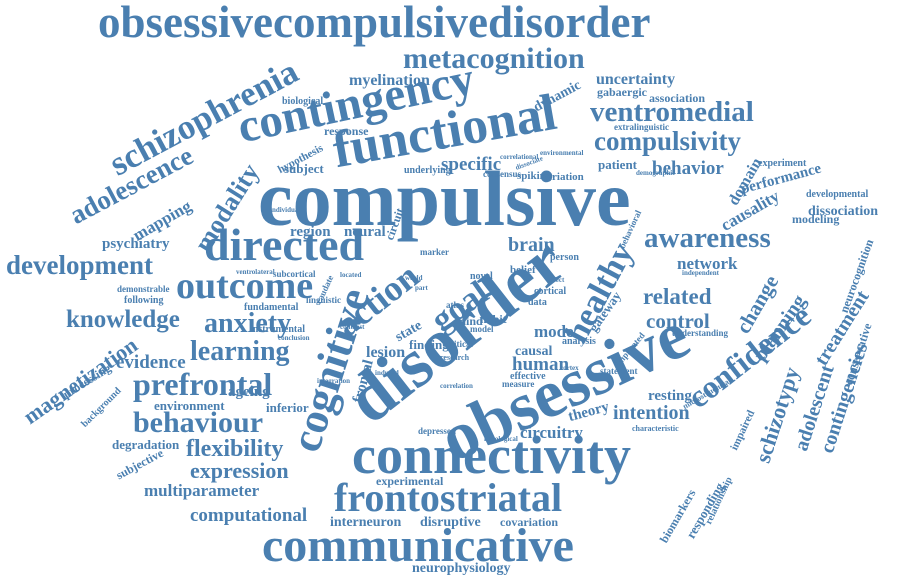 This screenshot has width=900, height=577. I want to click on word-contrast: contrast, so click(352, 327).